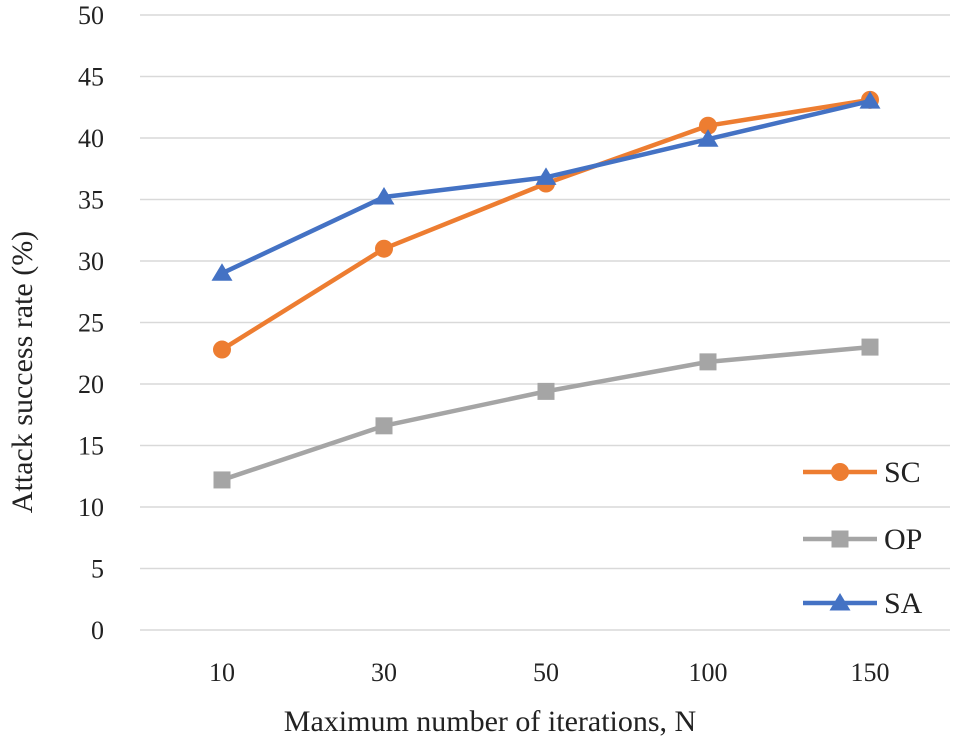  I want to click on y-tick-label-0: 0, so click(97, 630).